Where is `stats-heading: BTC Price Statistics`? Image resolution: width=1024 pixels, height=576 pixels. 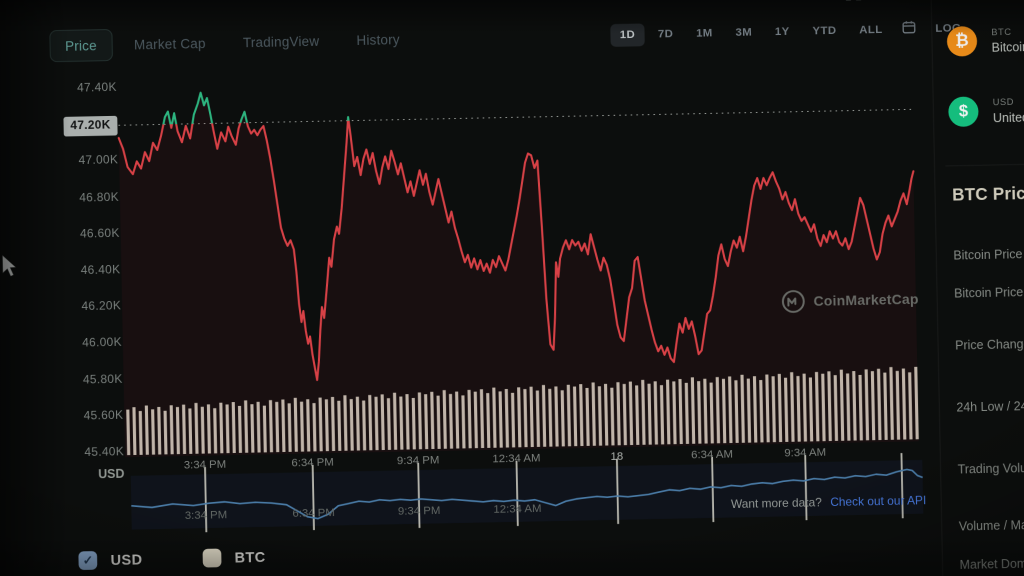 stats-heading: BTC Price Statistics is located at coordinates (987, 194).